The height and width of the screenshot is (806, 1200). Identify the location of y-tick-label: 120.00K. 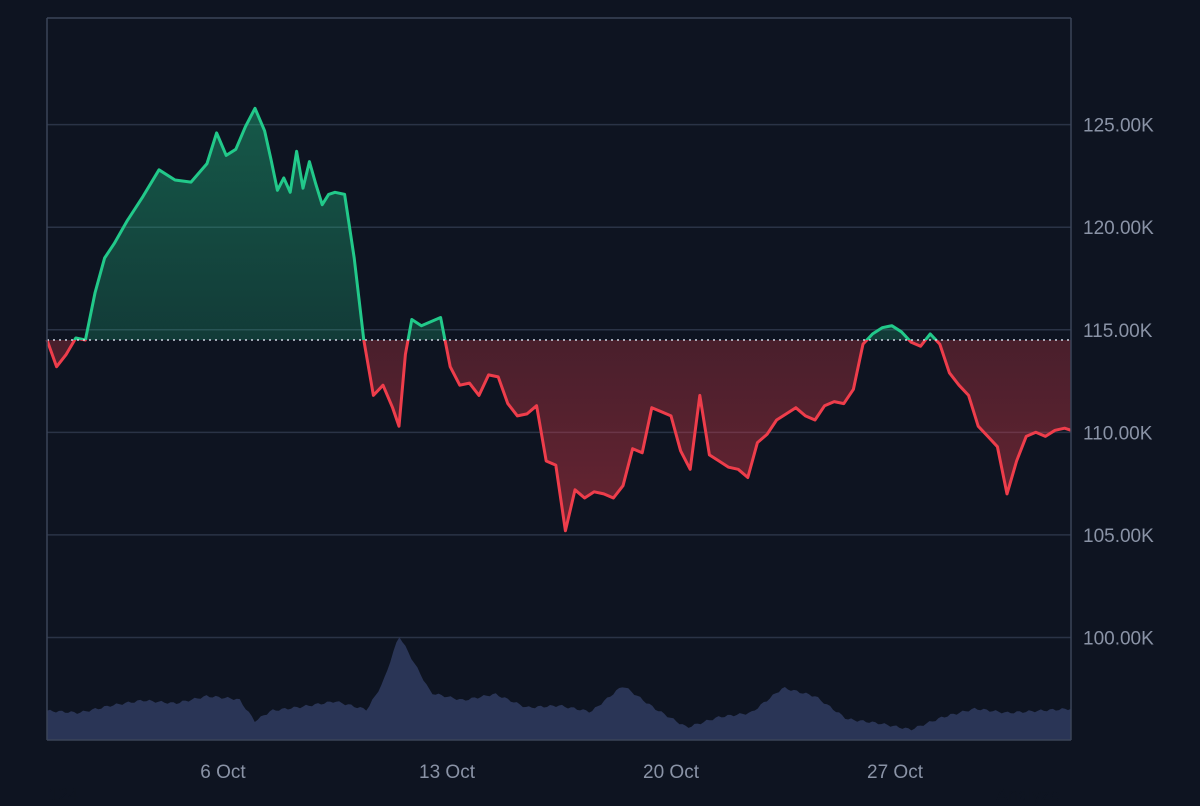
(1118, 228).